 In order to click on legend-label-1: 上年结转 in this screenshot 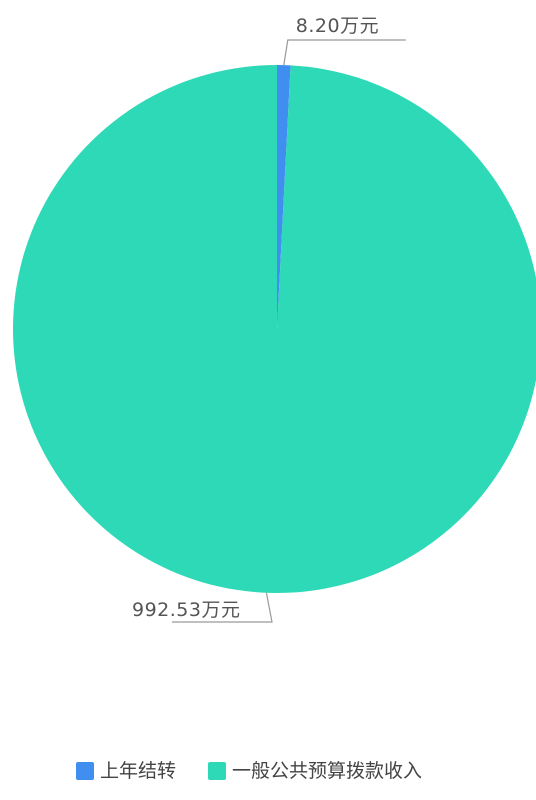, I will do `click(138, 771)`.